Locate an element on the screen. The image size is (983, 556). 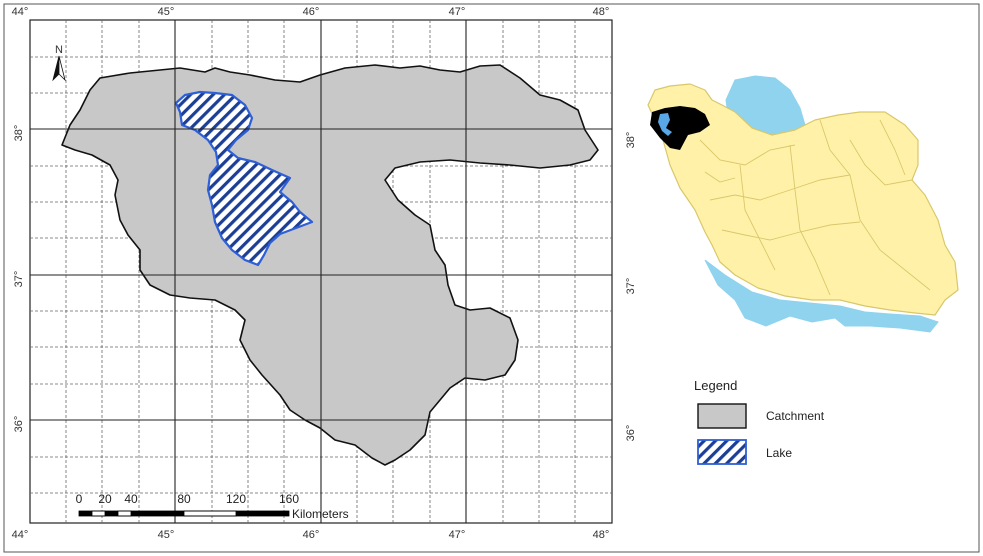
scale-tick-label: 80 is located at coordinates (184, 499).